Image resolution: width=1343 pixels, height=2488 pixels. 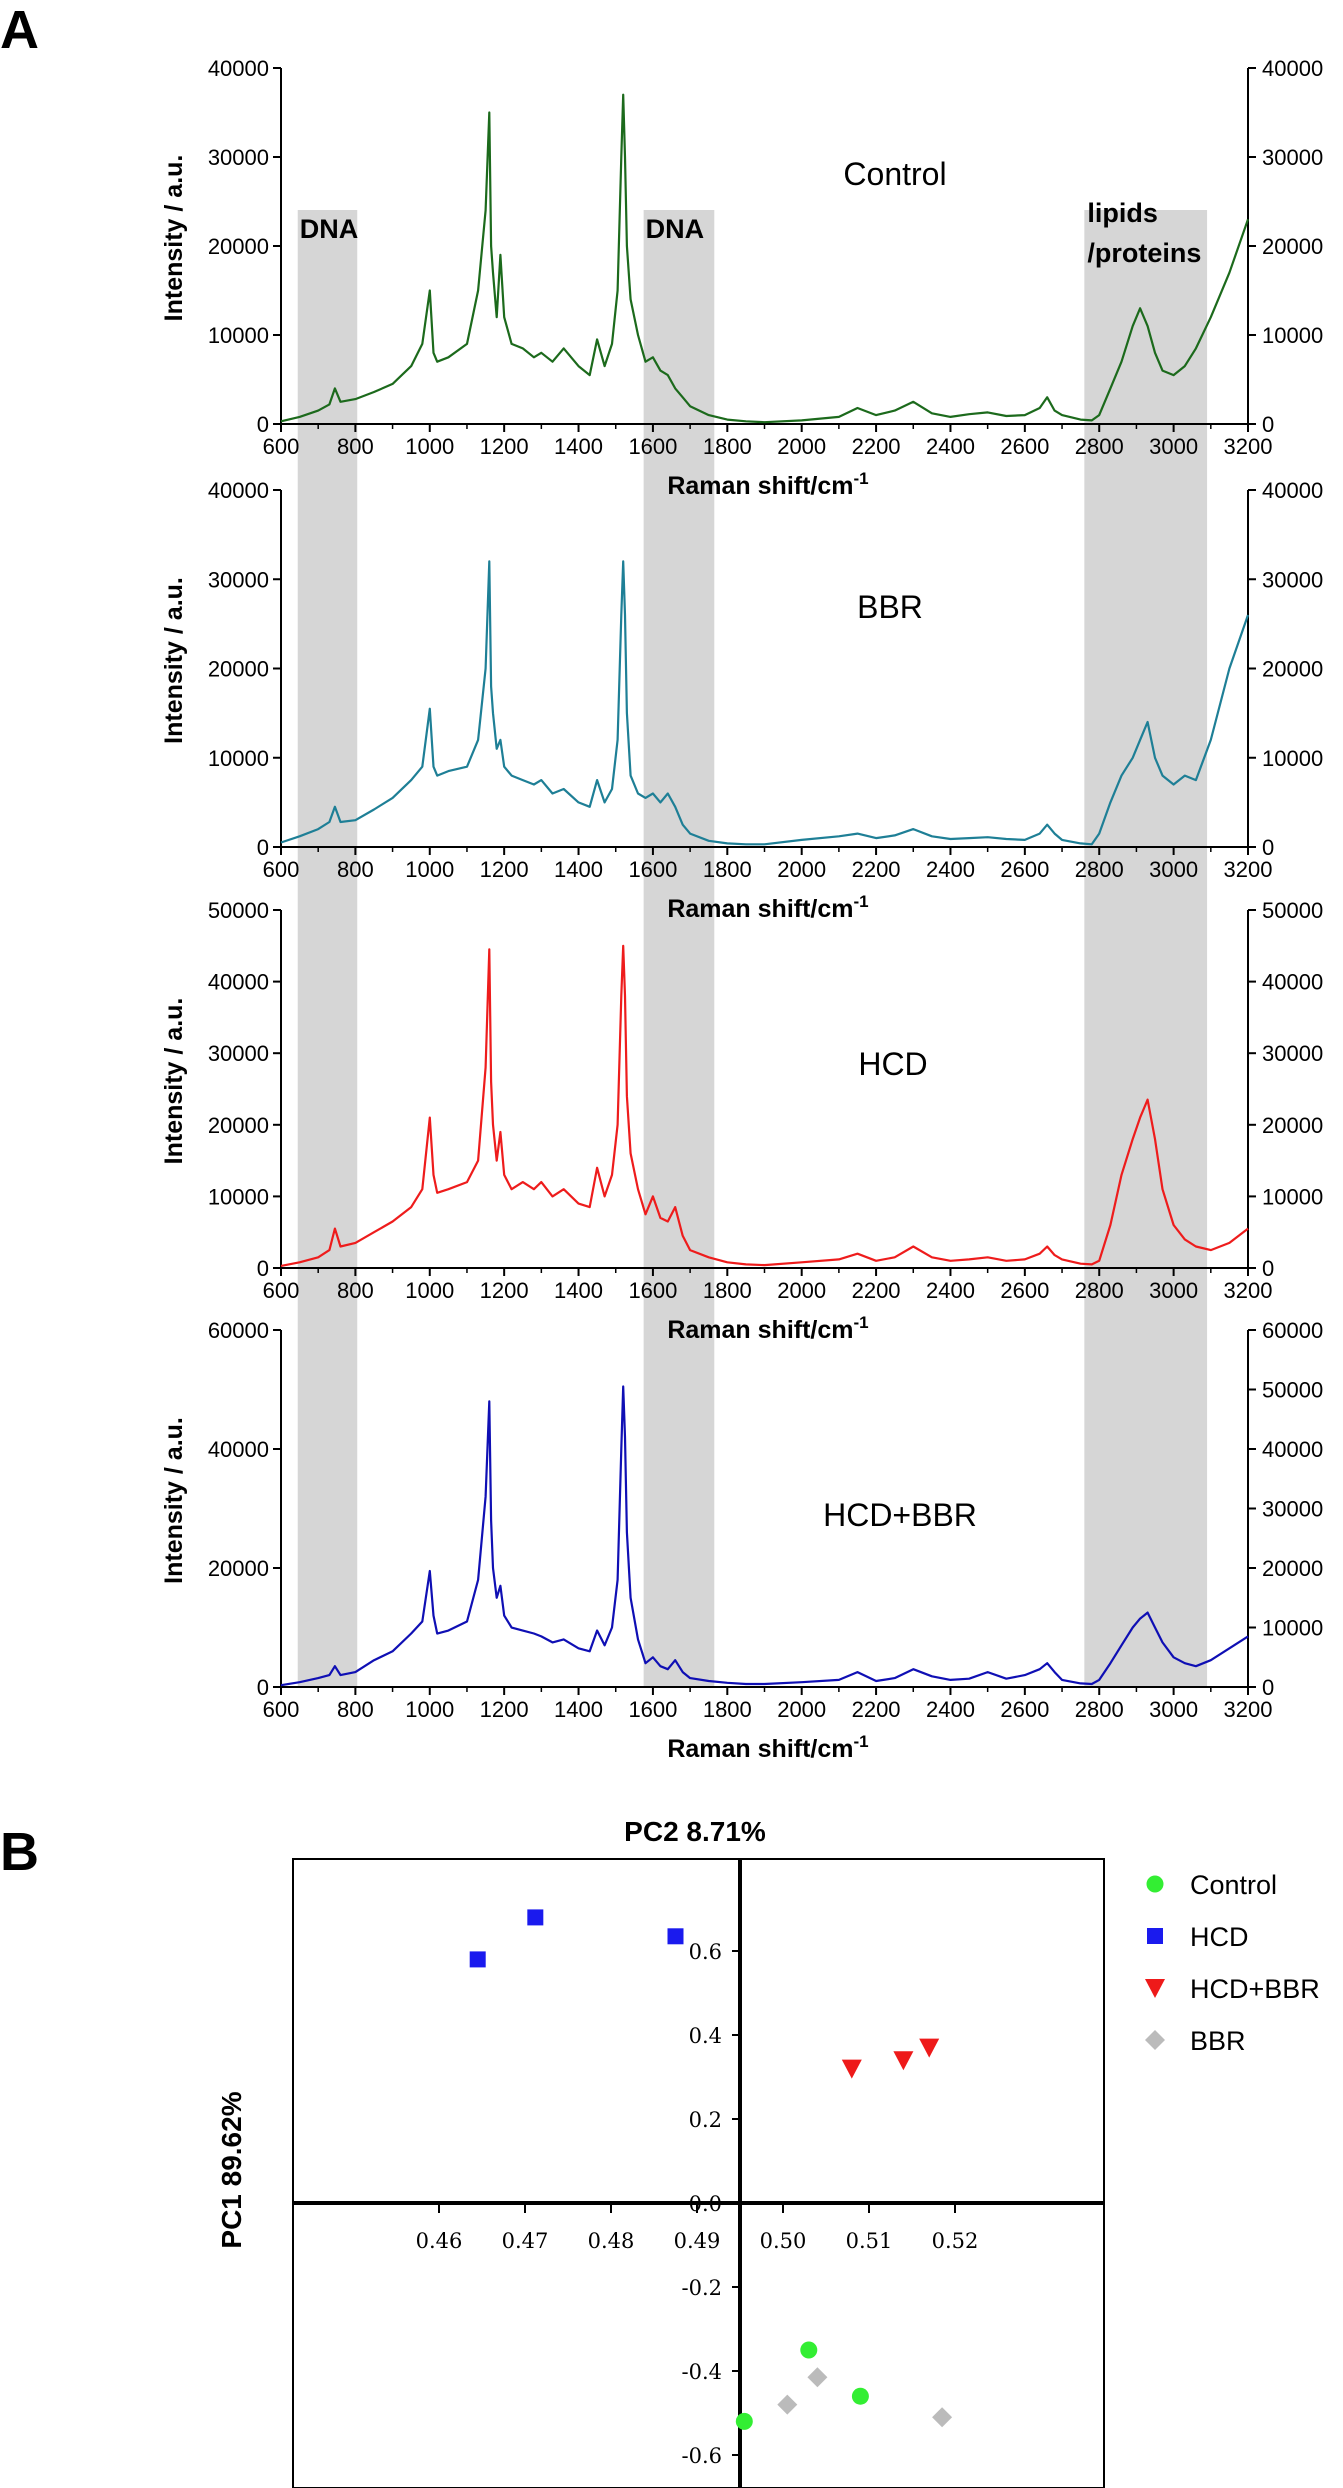 I want to click on legend-label-control: Control, so click(x=1233, y=1885).